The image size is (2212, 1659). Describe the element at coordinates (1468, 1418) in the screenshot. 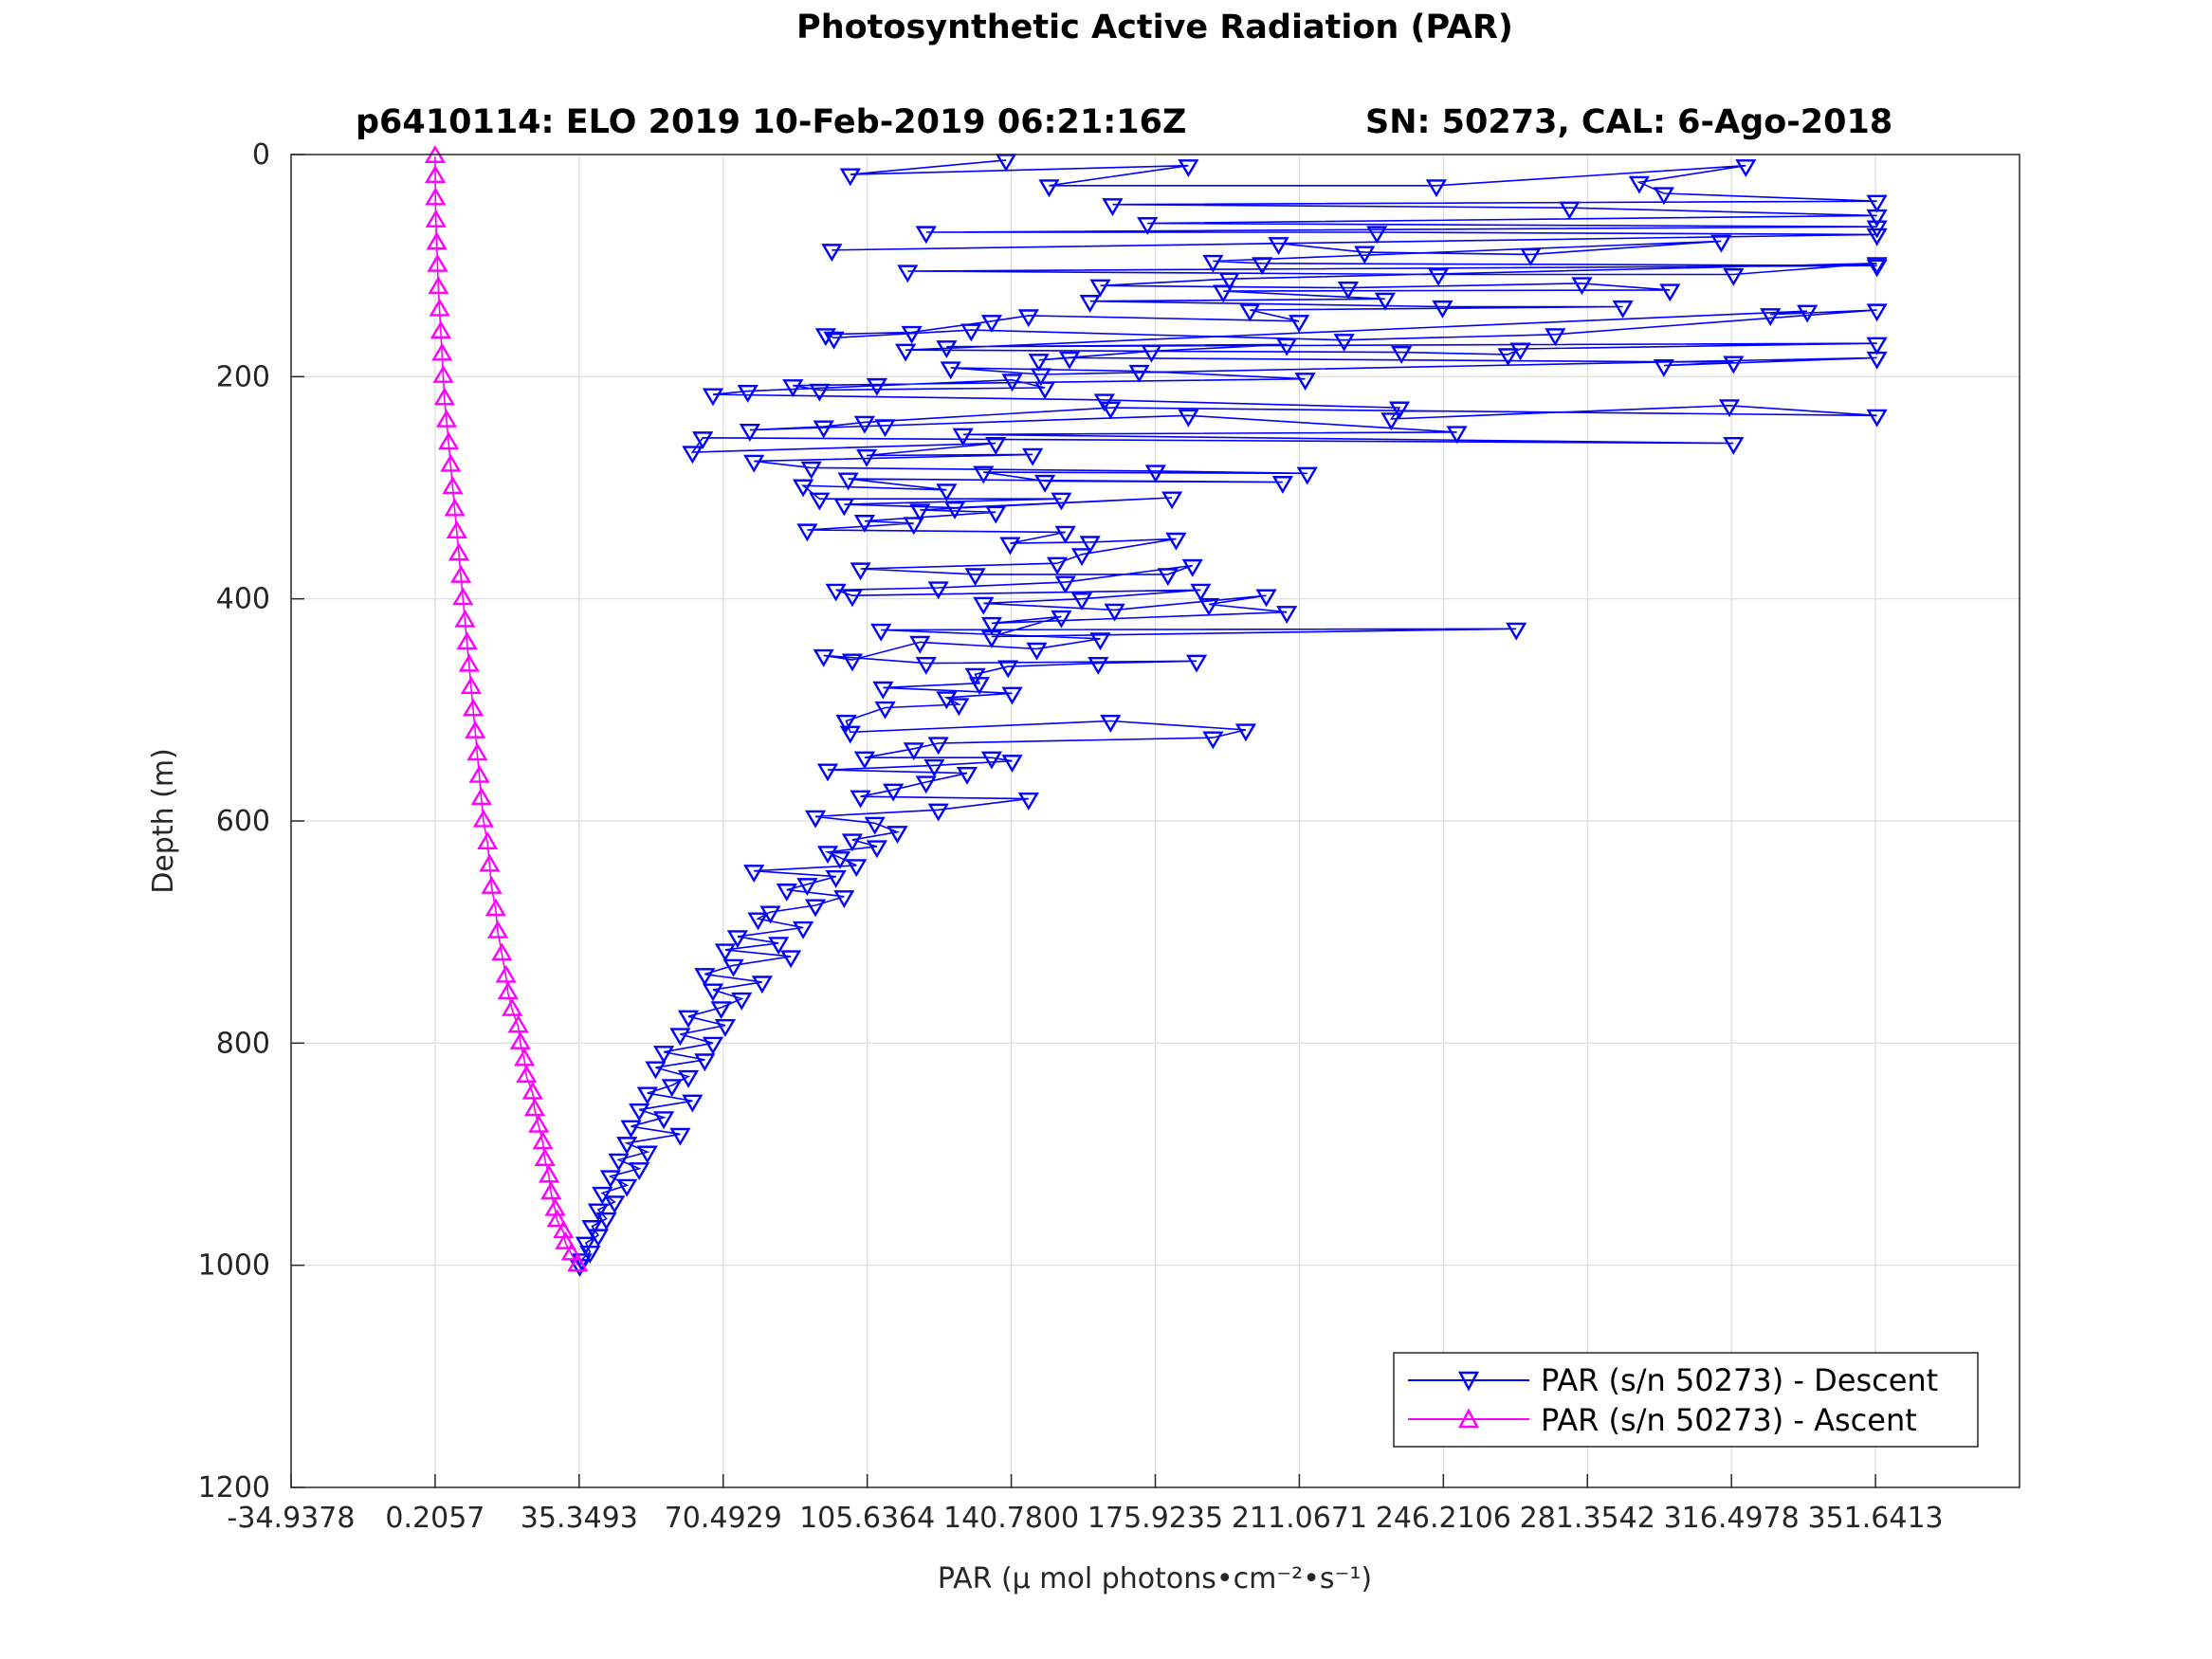

I see `legend-marker-ascent` at that location.